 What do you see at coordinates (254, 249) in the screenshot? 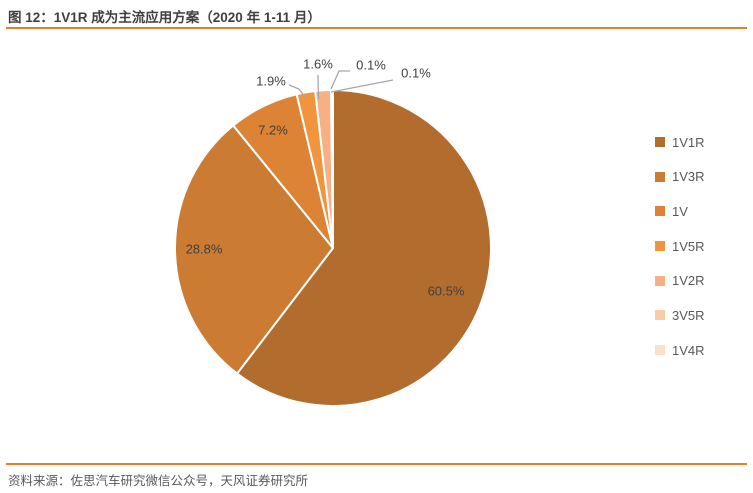
I see `pie-slice-1V3R` at bounding box center [254, 249].